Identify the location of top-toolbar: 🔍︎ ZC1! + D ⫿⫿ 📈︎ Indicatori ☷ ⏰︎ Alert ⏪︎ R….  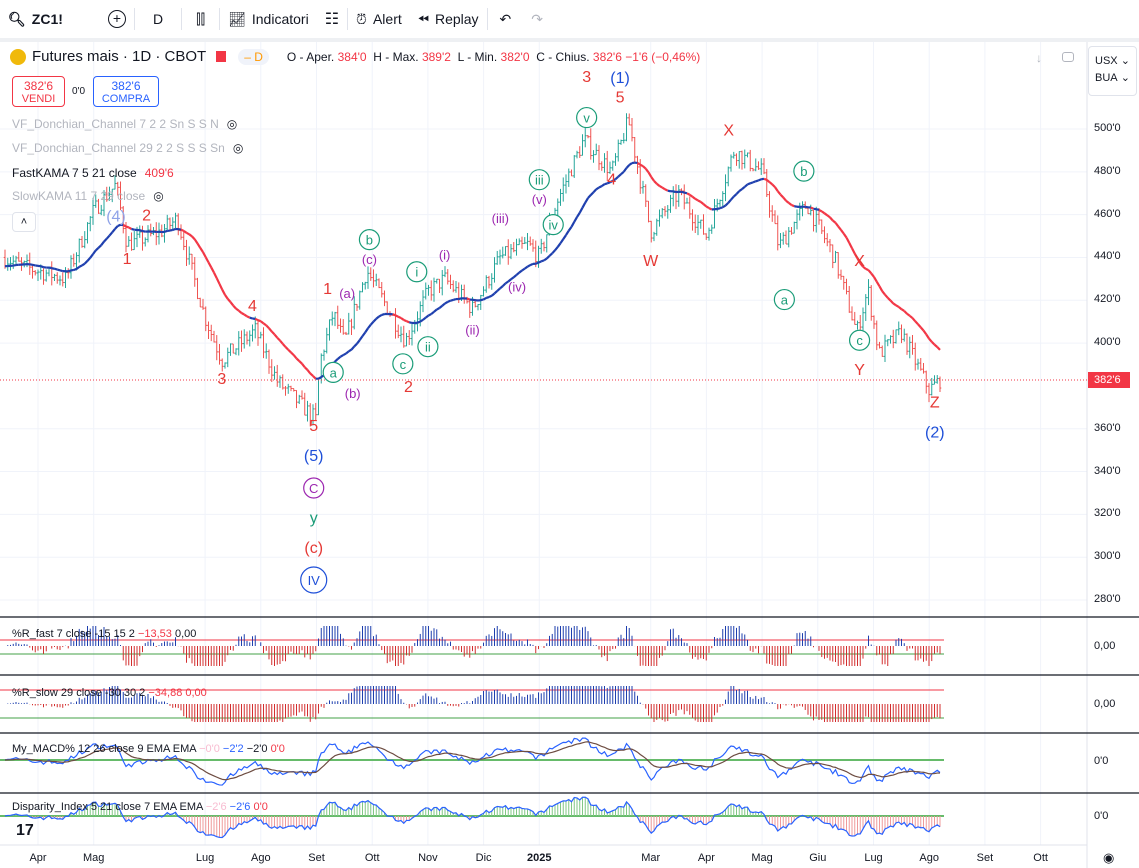
(569, 19).